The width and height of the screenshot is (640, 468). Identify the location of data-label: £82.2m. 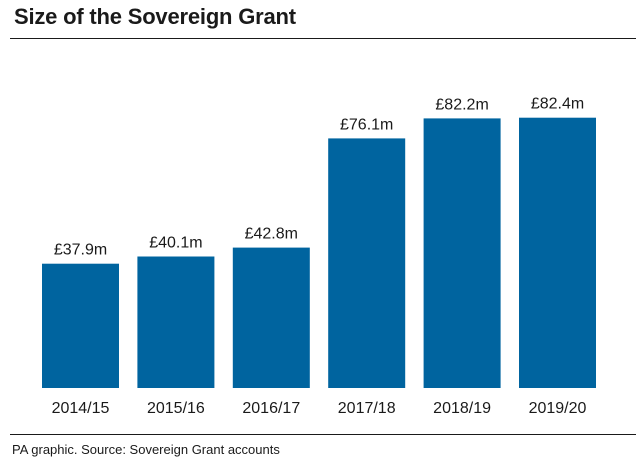
(461, 104).